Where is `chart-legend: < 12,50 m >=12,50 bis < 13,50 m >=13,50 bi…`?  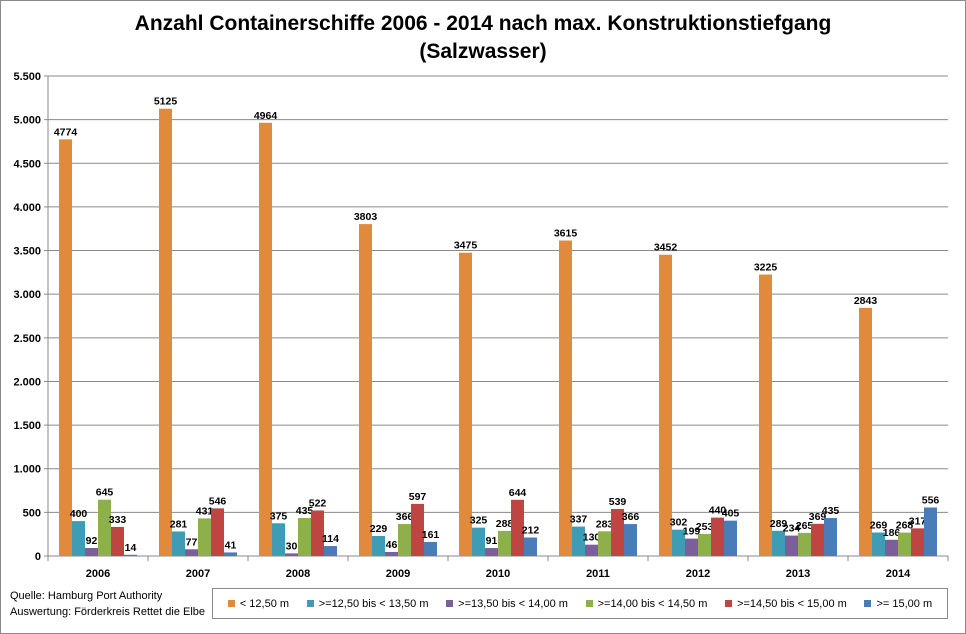
chart-legend: < 12,50 m >=12,50 bis < 13,50 m >=13,50 bi… is located at coordinates (580, 603).